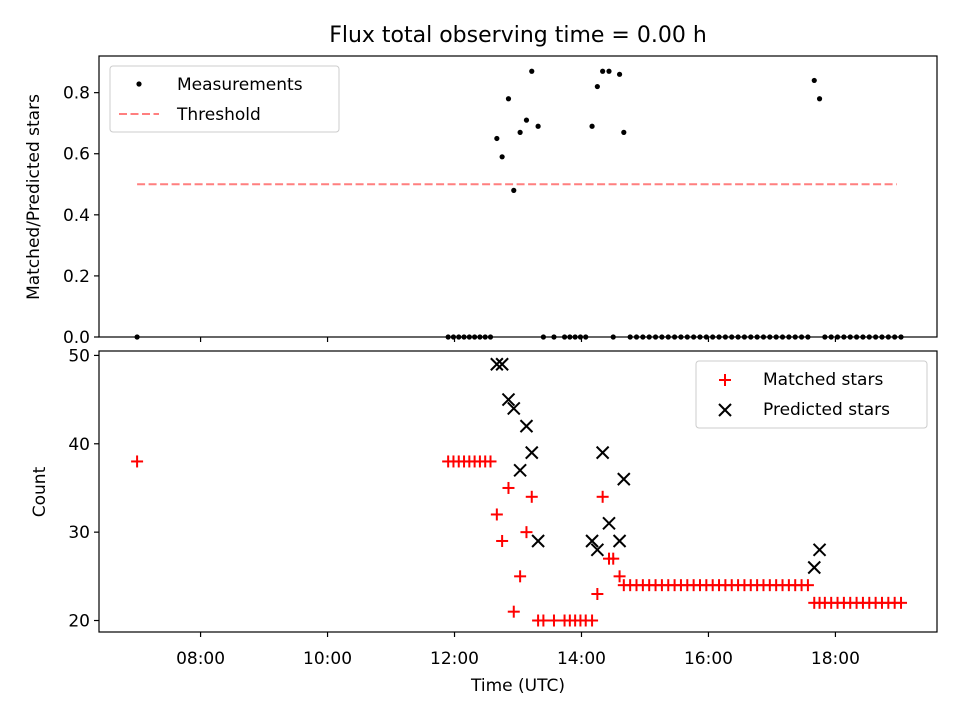  I want to click on x-tick-label: 10:00, so click(327, 659).